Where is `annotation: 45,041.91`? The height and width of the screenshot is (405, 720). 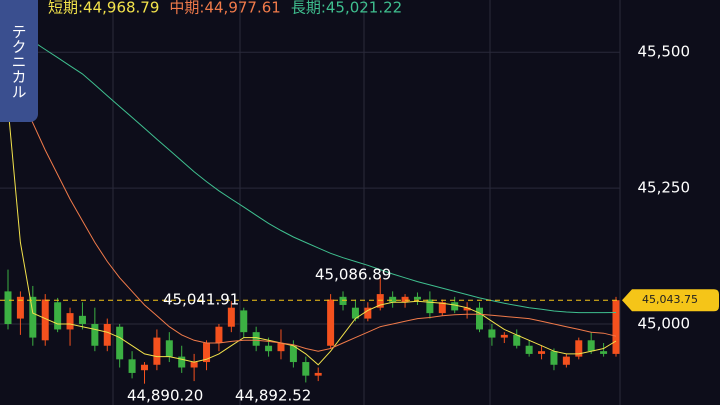
annotation: 45,041.91 is located at coordinates (201, 300).